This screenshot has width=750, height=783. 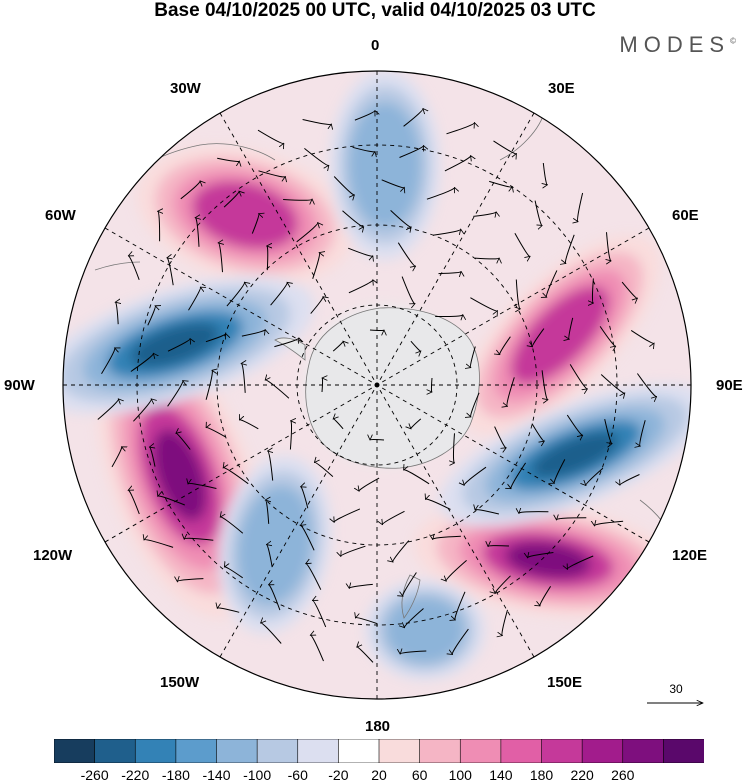 What do you see at coordinates (541, 775) in the screenshot?
I see `colorbar-tick-label: 180` at bounding box center [541, 775].